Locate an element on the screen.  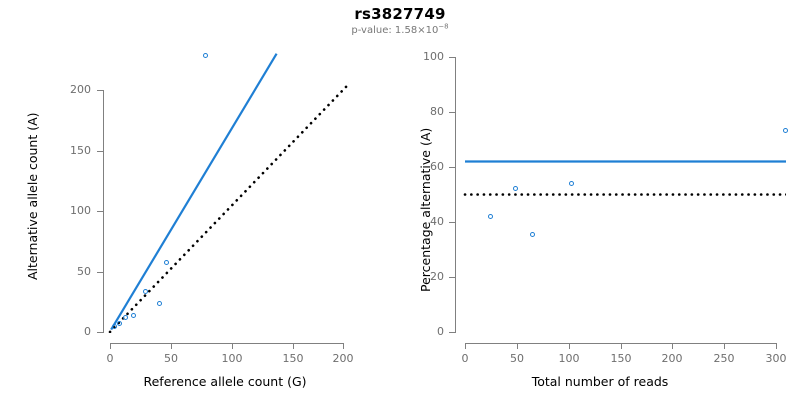
left-x-axis-title: Reference allele count (G) is located at coordinates (225, 381).